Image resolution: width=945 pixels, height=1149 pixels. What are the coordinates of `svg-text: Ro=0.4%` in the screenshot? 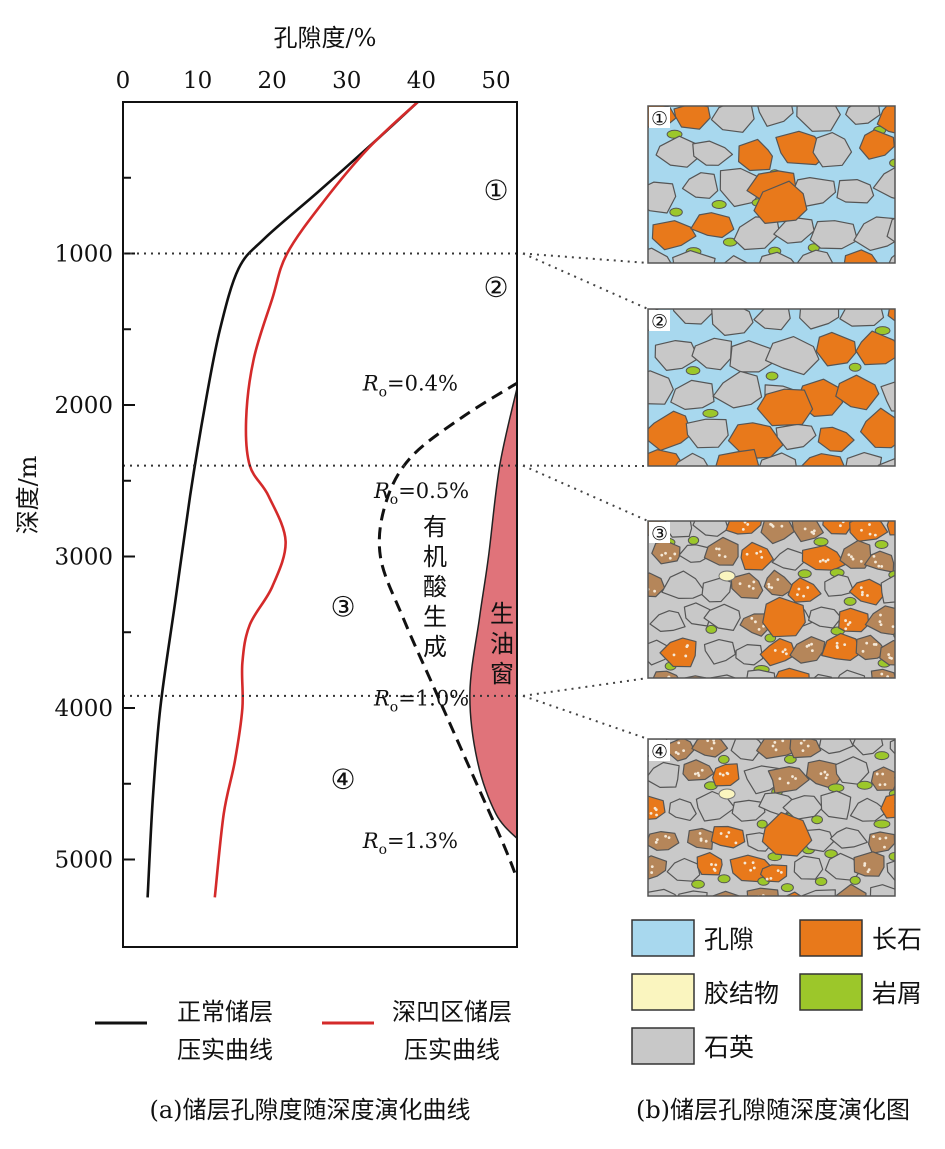 It's located at (410, 385).